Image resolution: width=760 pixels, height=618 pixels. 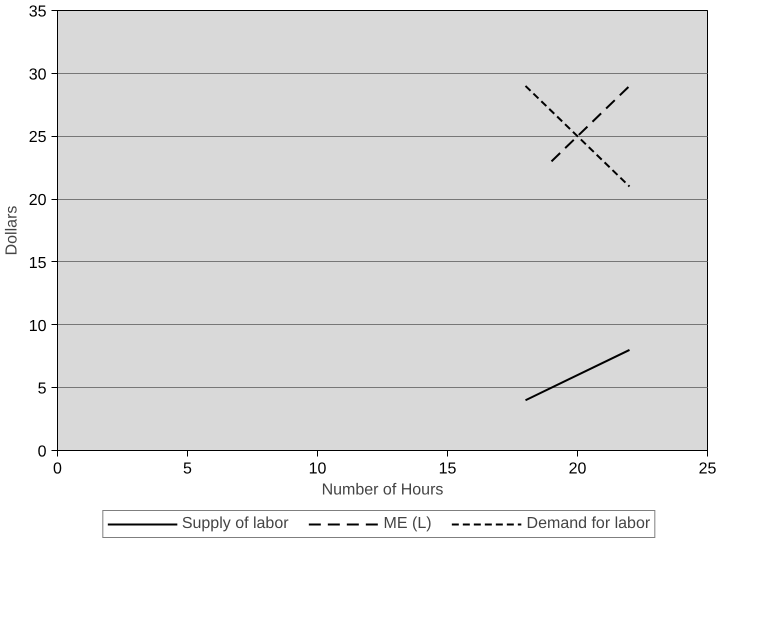 I want to click on x-tick-label: 10, so click(x=317, y=469).